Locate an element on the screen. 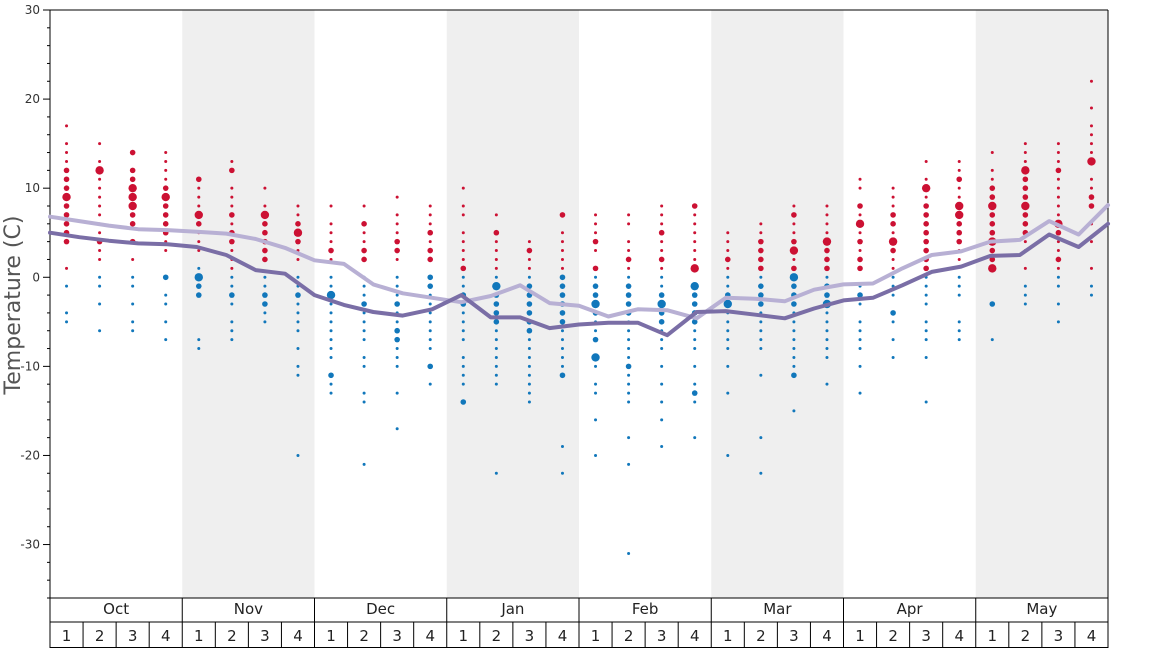 The height and width of the screenshot is (648, 1168). week-label: 3 is located at coordinates (530, 636).